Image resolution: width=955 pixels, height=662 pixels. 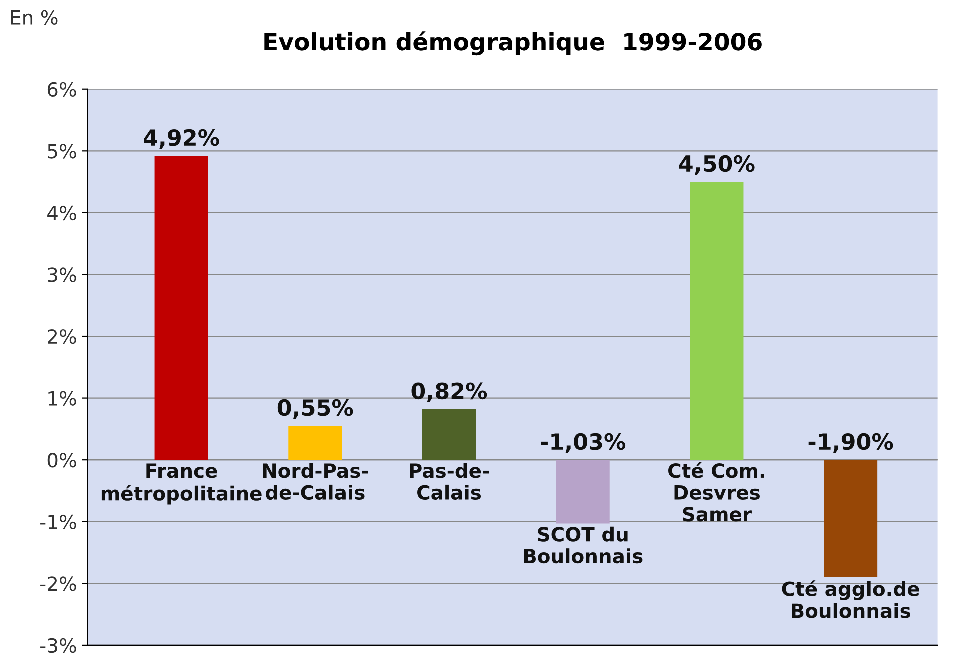 What do you see at coordinates (62, 213) in the screenshot?
I see `y-tick-label: 4%` at bounding box center [62, 213].